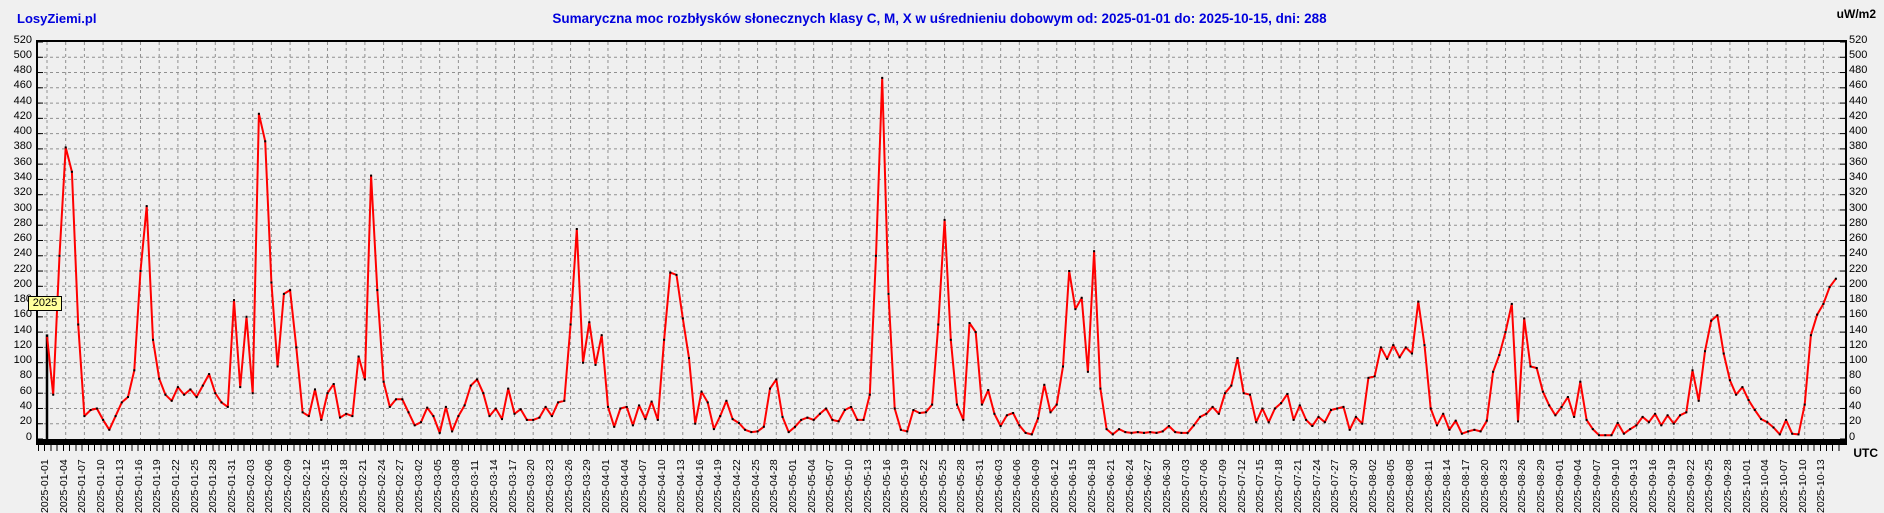 The width and height of the screenshot is (1884, 513). What do you see at coordinates (1821, 486) in the screenshot?
I see `x-axis-date-label: 2025-10-13` at bounding box center [1821, 486].